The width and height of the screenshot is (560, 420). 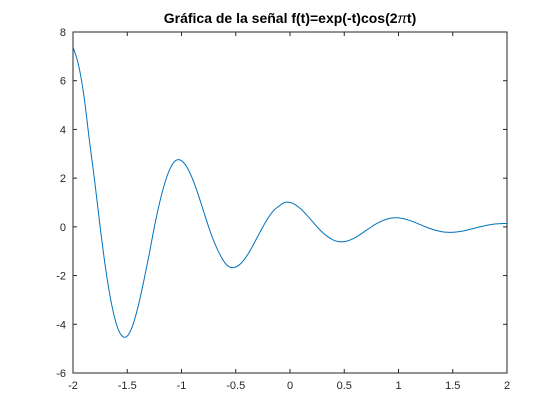 I want to click on y-tick-label: 8, so click(x=63, y=33).